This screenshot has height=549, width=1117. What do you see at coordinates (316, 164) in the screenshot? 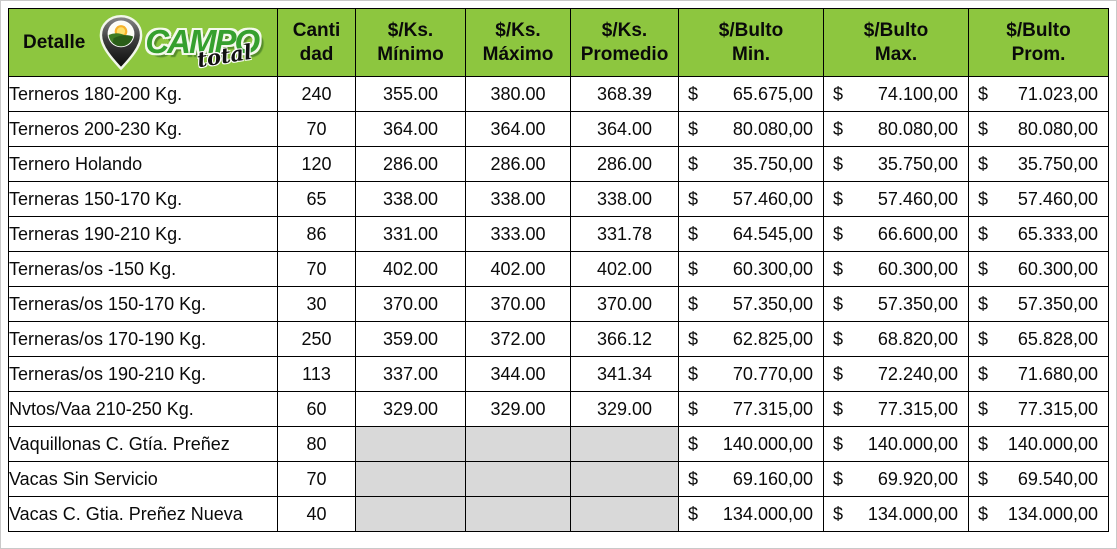
I see `cantidad-cell: 120` at bounding box center [316, 164].